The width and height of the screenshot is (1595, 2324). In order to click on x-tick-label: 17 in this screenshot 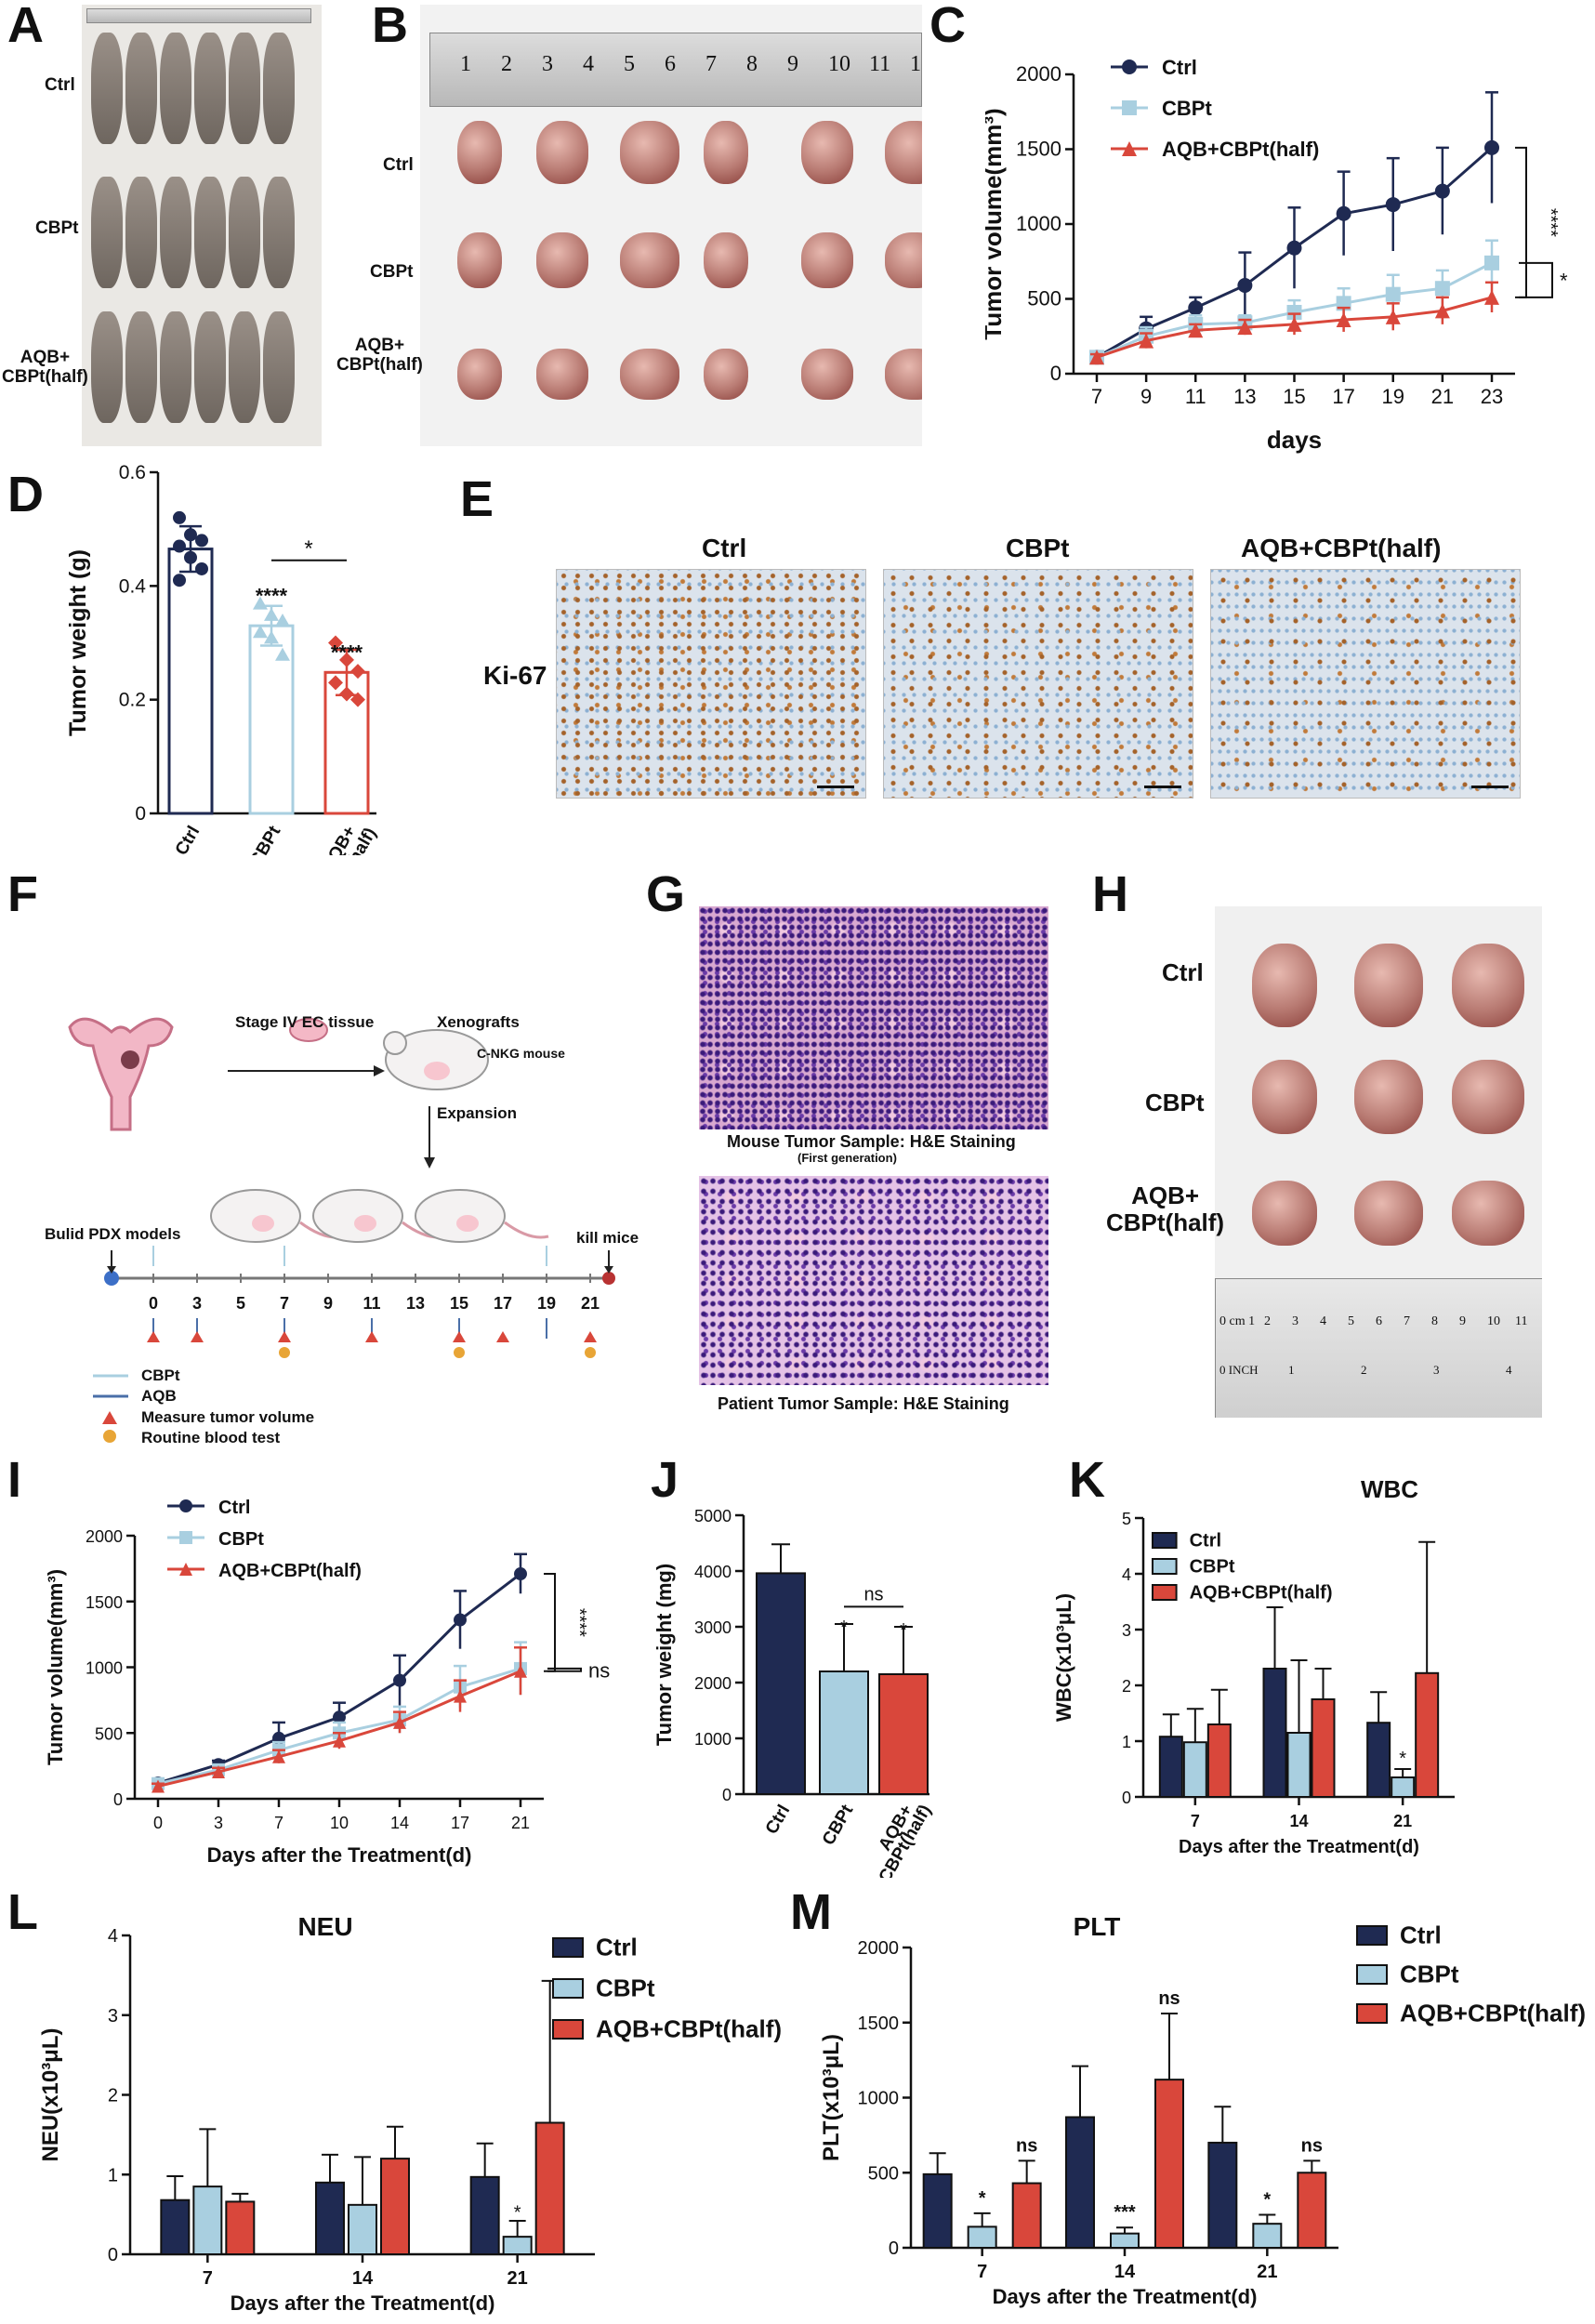, I will do `click(1343, 396)`.